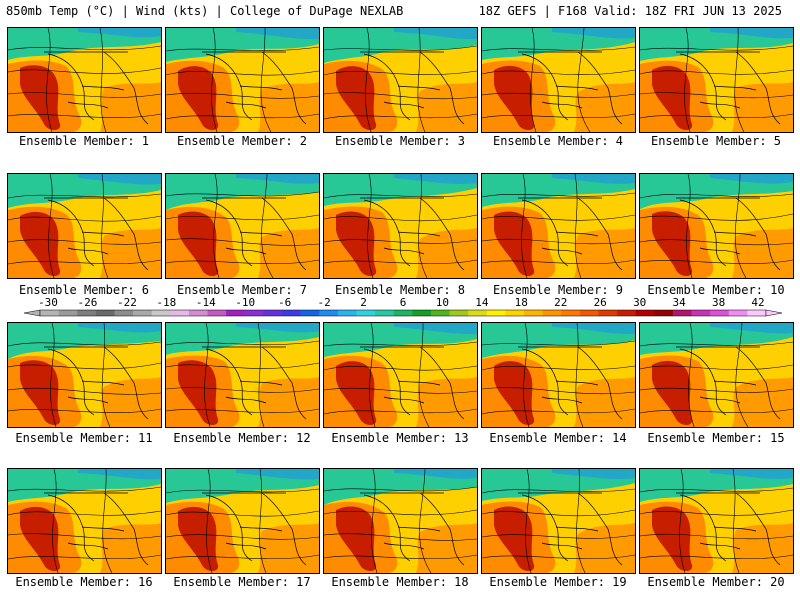  Describe the element at coordinates (774, 313) in the screenshot. I see `colorbar-right-arrow` at that location.